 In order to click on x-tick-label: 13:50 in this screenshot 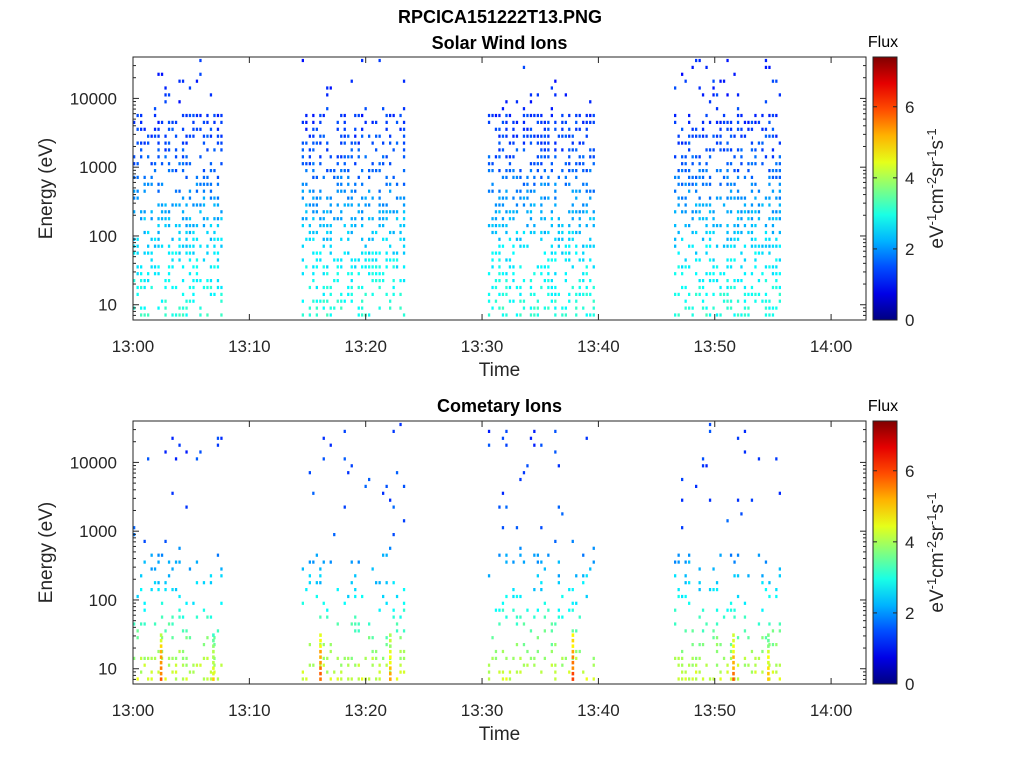, I will do `click(714, 346)`.